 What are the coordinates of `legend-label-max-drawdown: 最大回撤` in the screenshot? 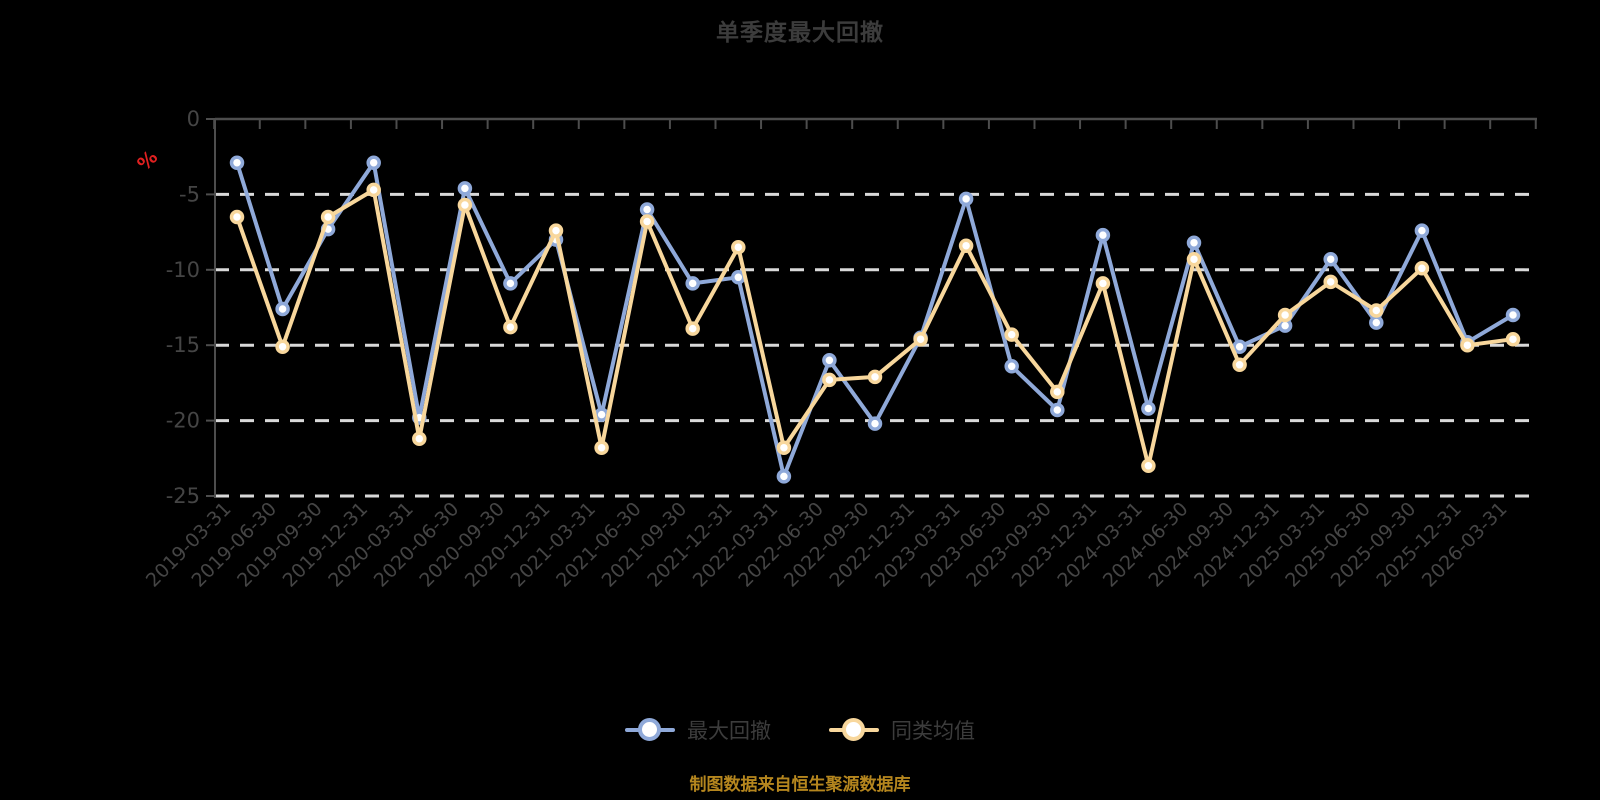 It's located at (729, 731).